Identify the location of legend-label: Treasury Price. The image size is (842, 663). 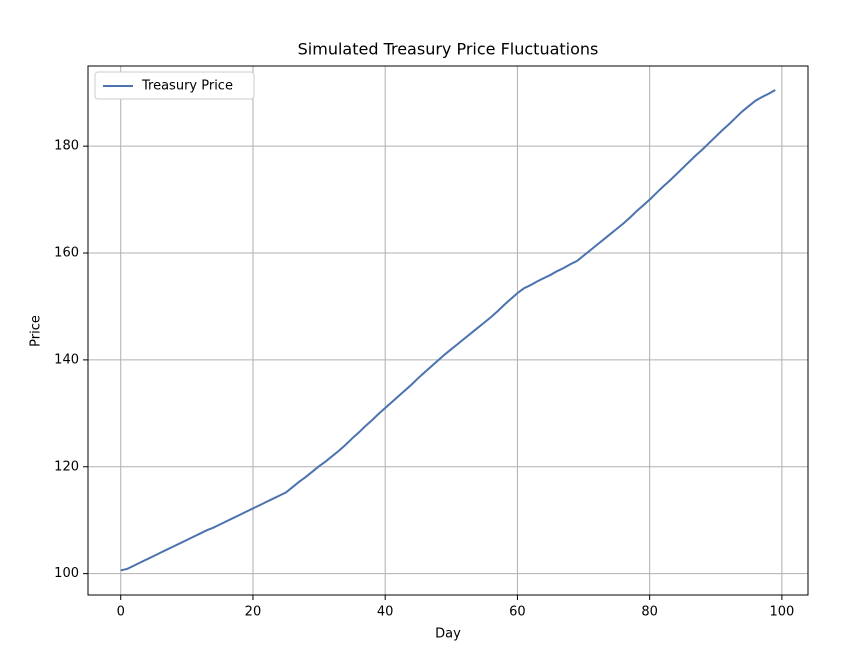
(187, 86).